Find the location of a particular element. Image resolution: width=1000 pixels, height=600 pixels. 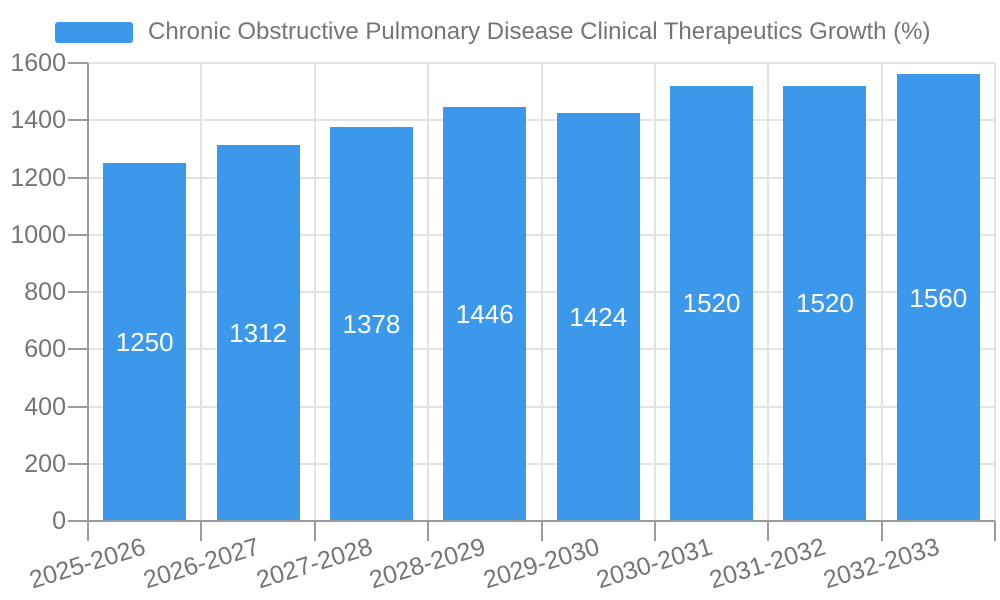

x-axis-tick-label: 2026-2027 is located at coordinates (201, 563).